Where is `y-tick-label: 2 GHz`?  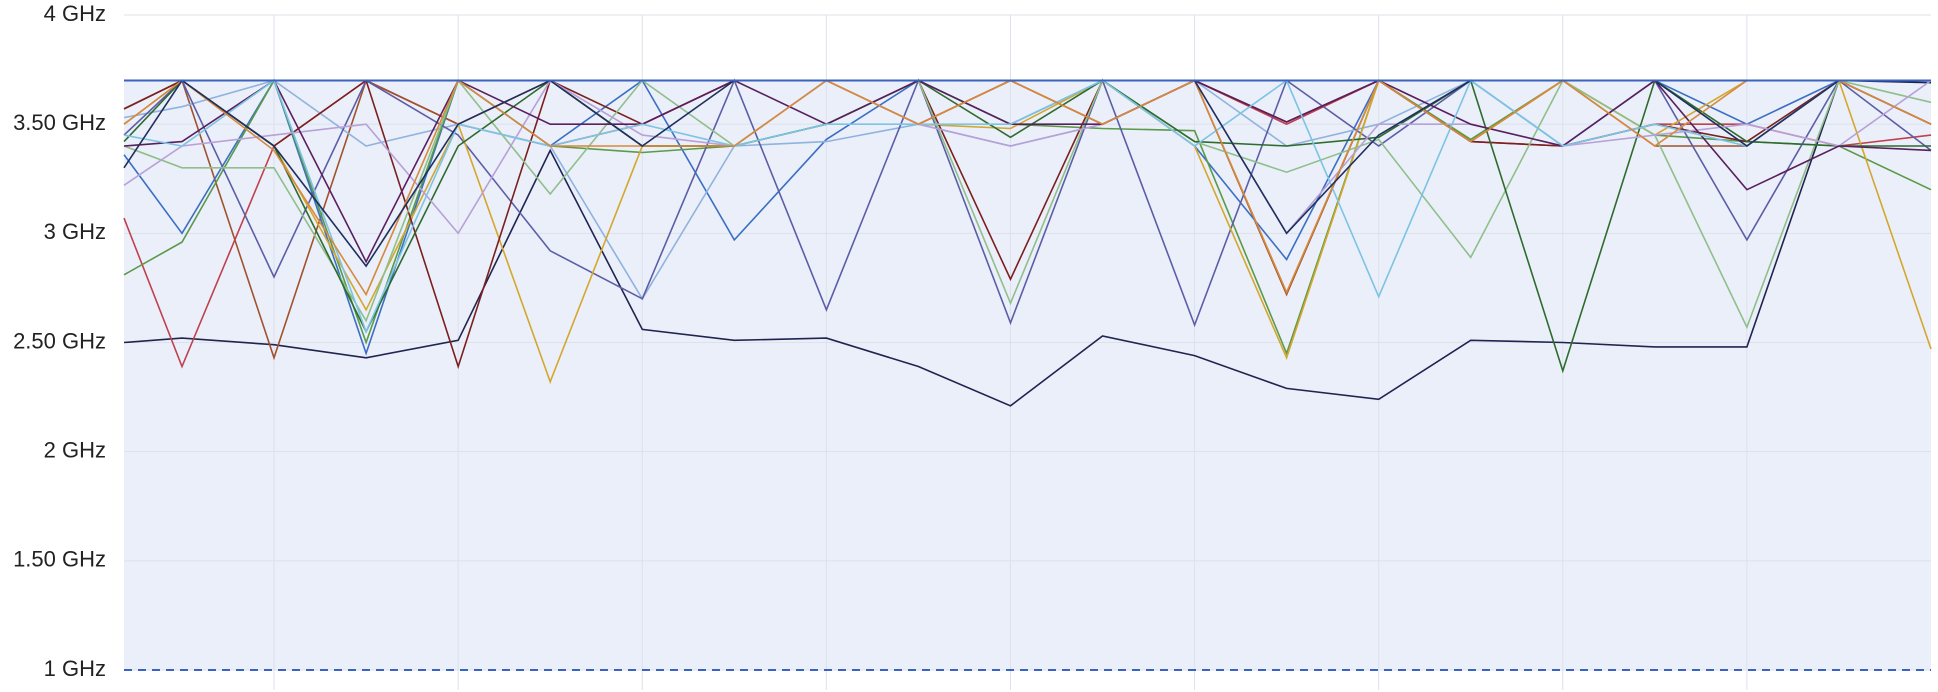 y-tick-label: 2 GHz is located at coordinates (75, 449).